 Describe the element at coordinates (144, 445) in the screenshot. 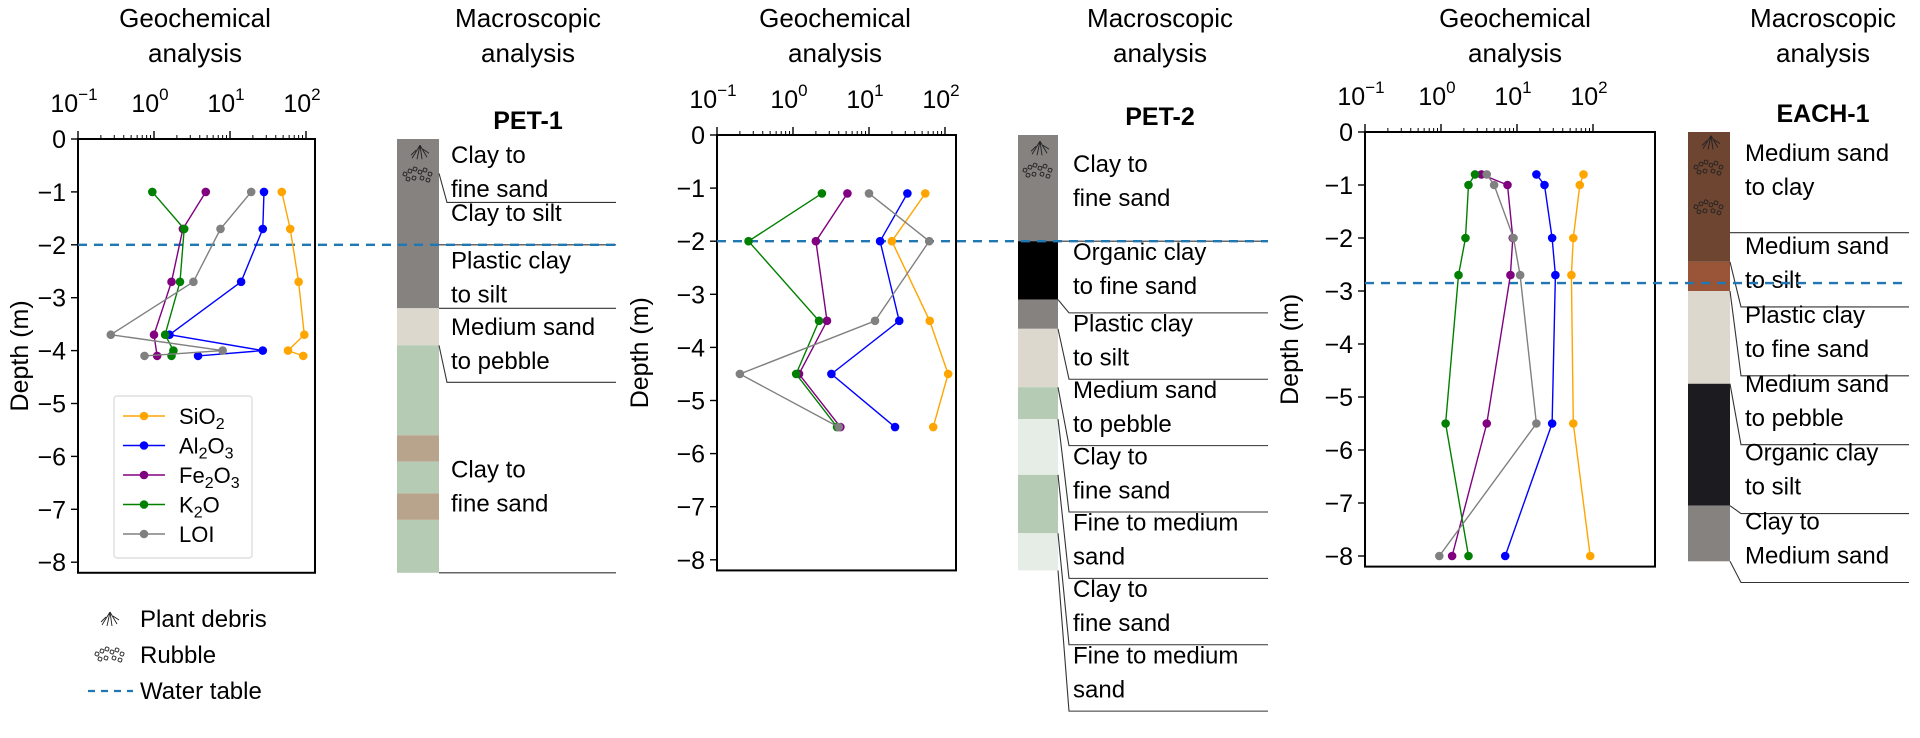

I see `legend-swatch-marker` at that location.